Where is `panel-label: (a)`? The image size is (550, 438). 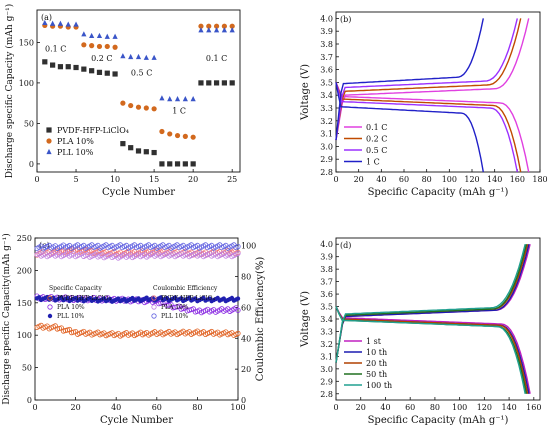 panel-label: (a) is located at coordinates (46, 17).